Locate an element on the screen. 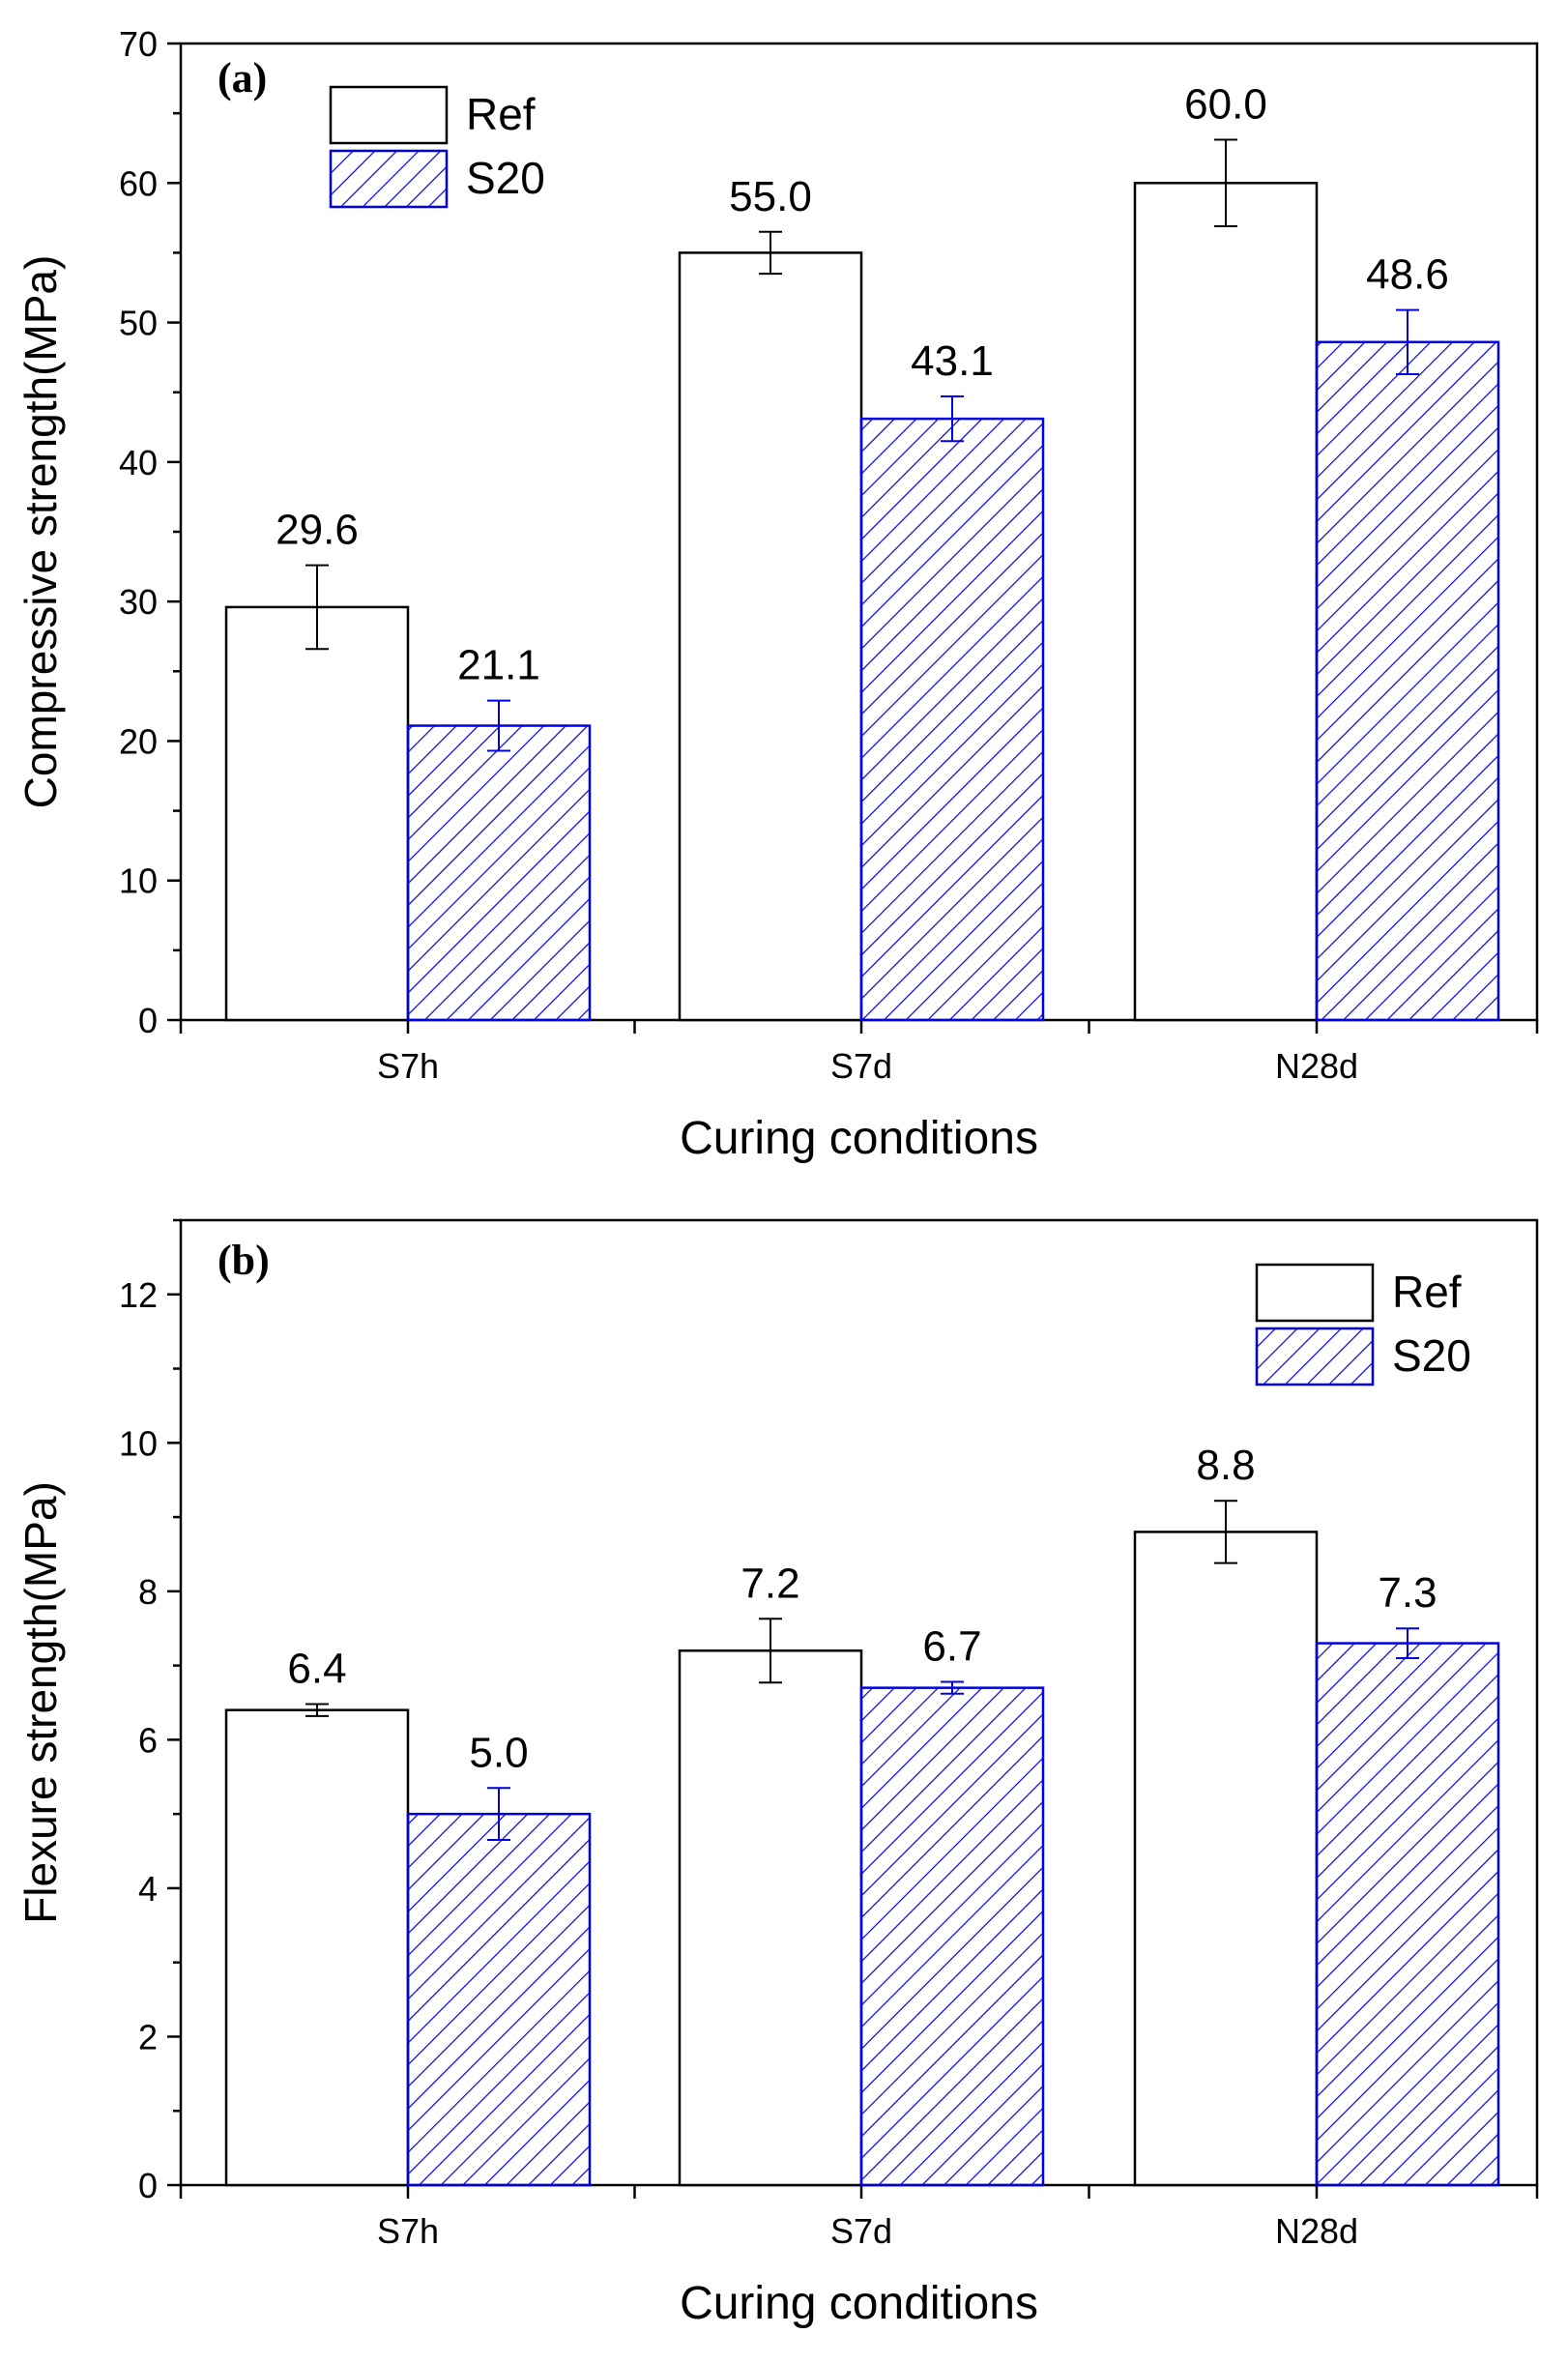 The image size is (1568, 2363). y-tick-label: 2 is located at coordinates (148, 2037).